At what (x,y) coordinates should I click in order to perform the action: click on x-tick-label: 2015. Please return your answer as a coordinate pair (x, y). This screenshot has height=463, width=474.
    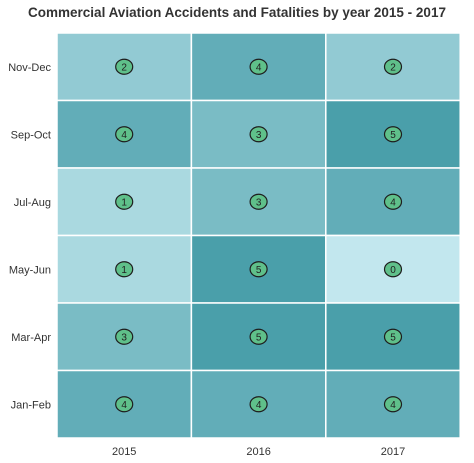
    Looking at the image, I should click on (124, 452).